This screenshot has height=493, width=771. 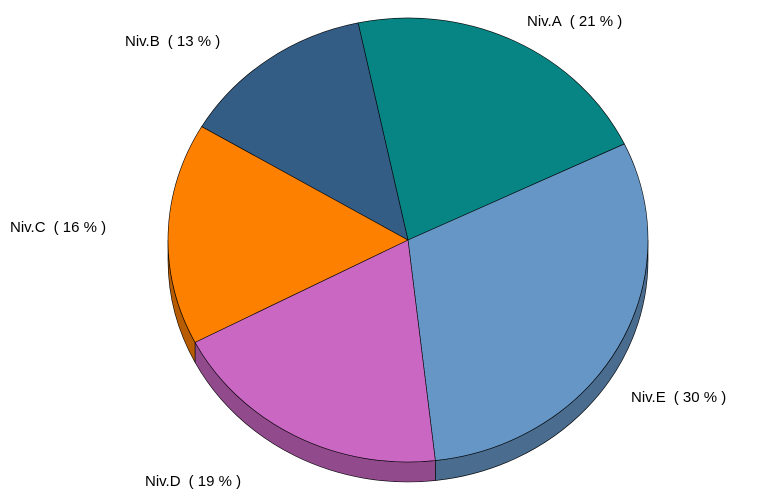 What do you see at coordinates (215, 481) in the screenshot?
I see `slice-value-label: ( 19 % )` at bounding box center [215, 481].